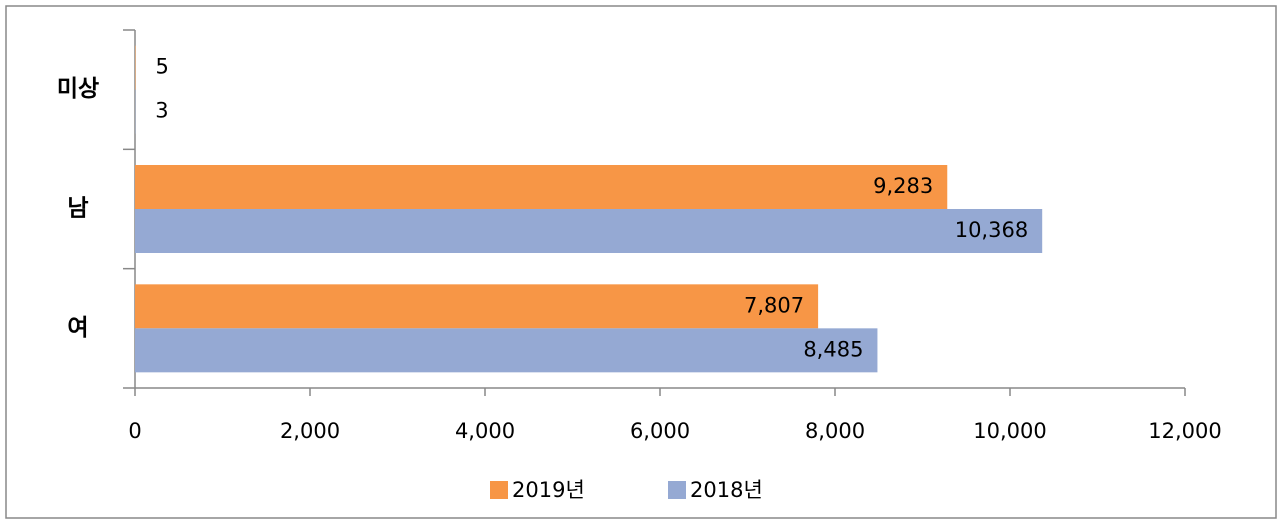 This screenshot has height=524, width=1282. I want to click on category-label: 여, so click(77, 328).